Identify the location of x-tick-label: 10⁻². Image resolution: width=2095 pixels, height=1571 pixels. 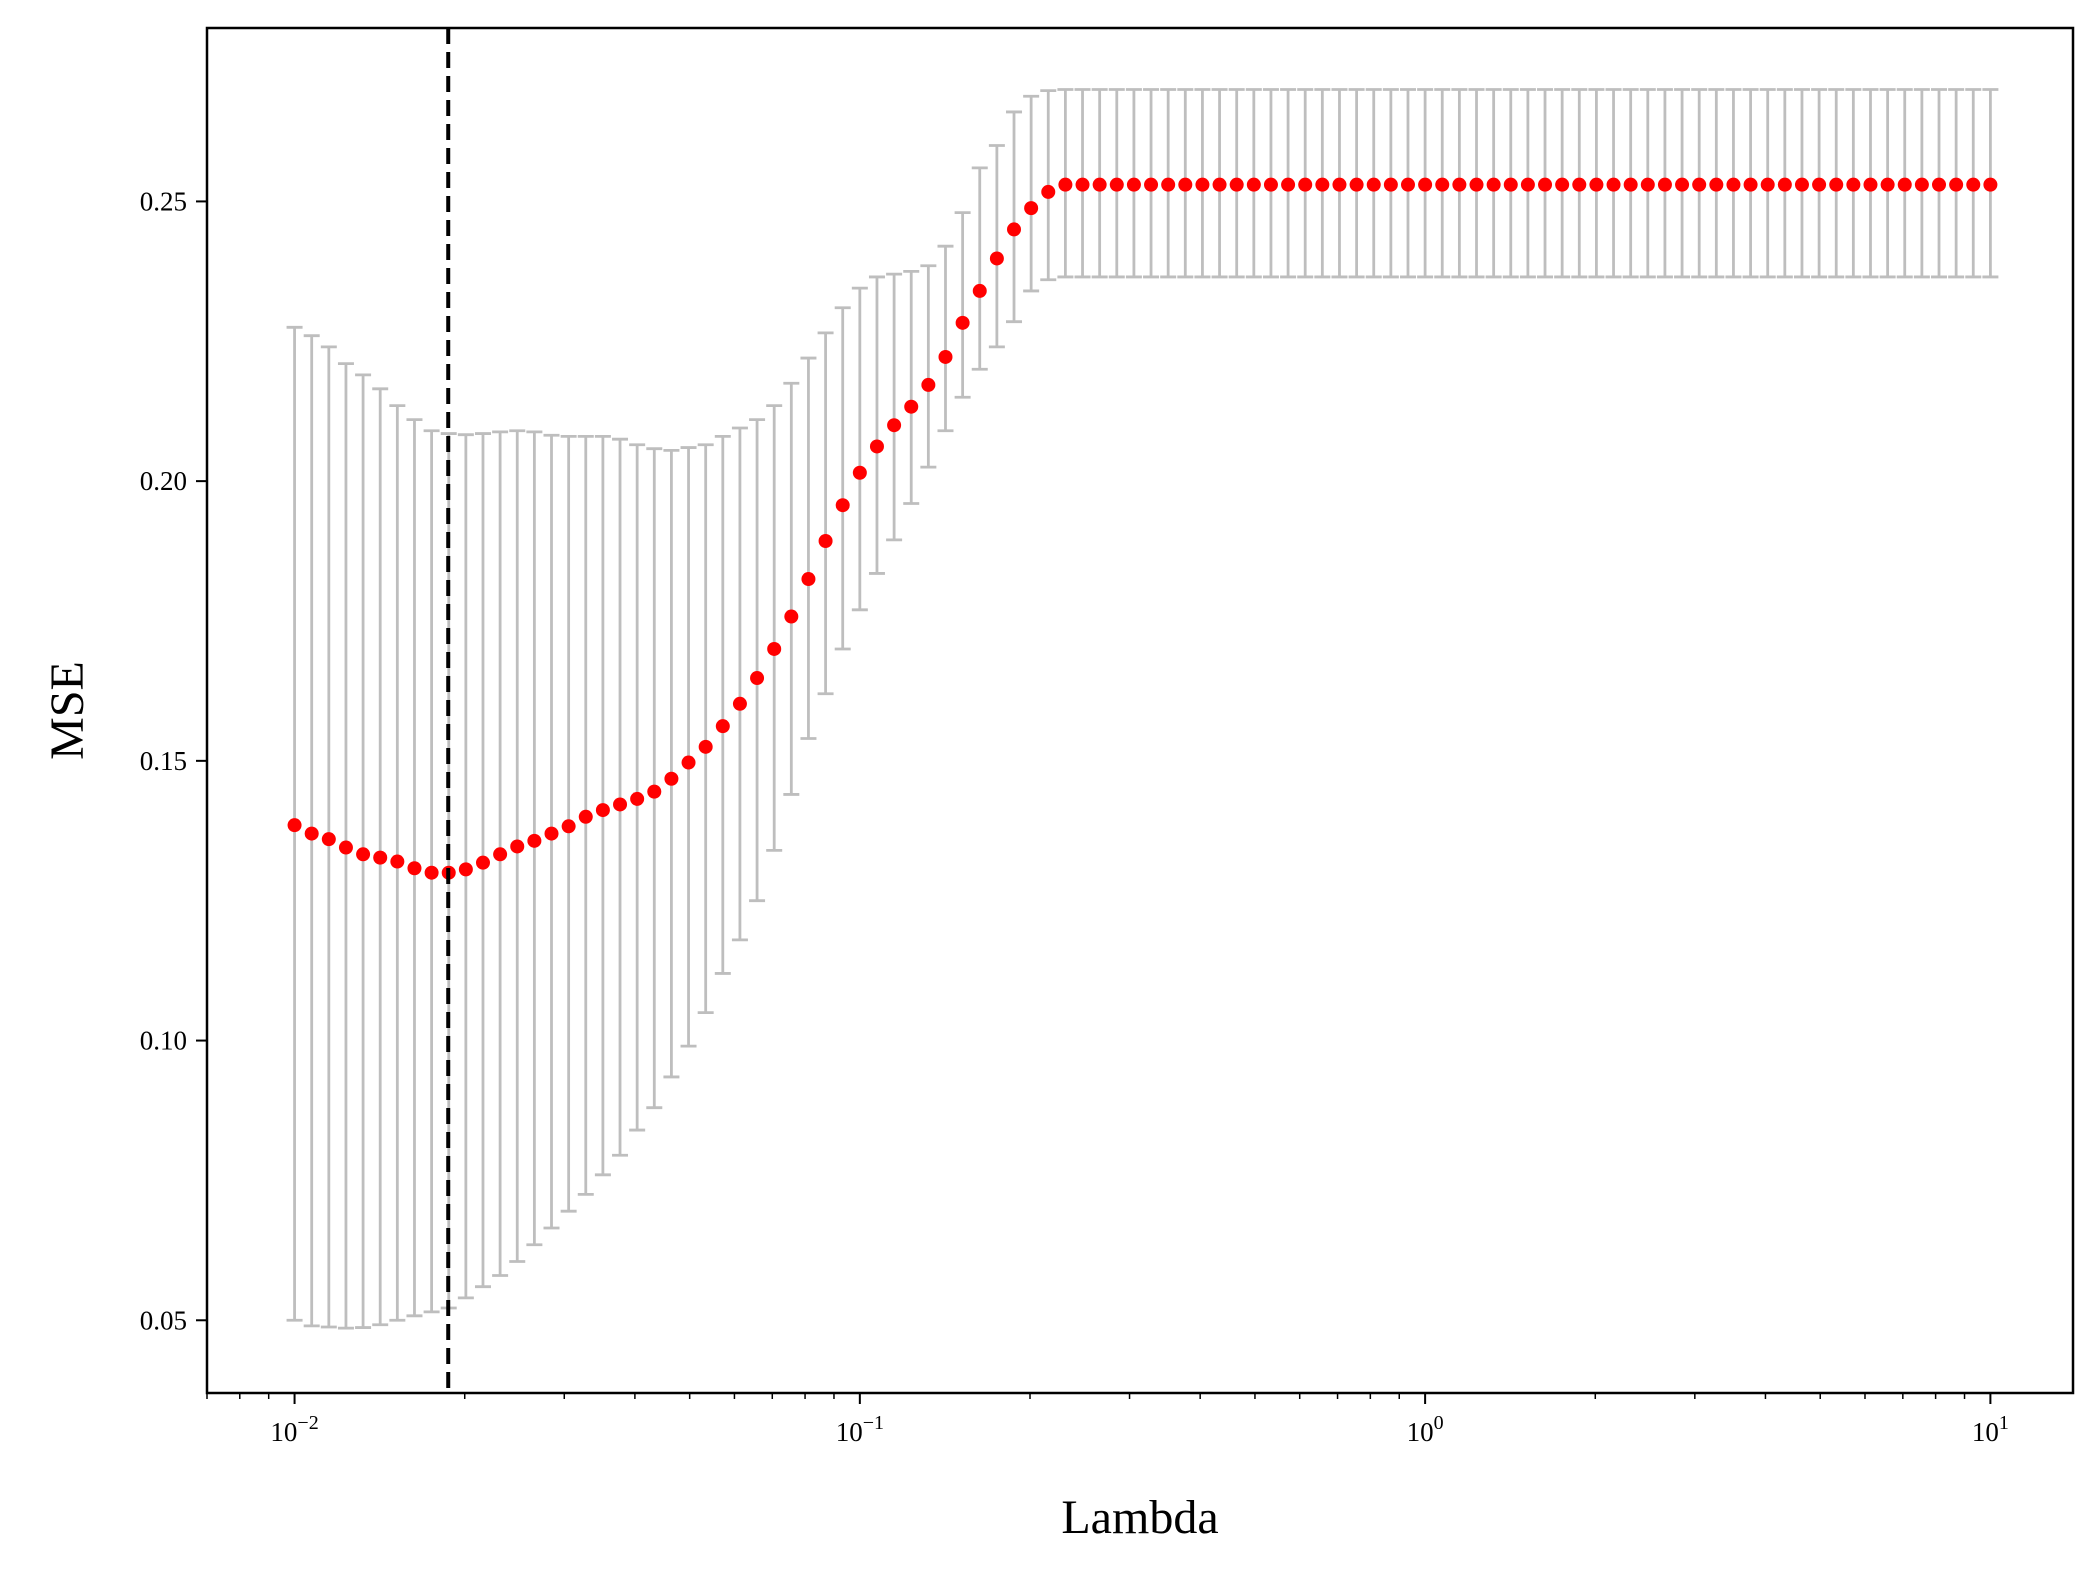
(294, 1429).